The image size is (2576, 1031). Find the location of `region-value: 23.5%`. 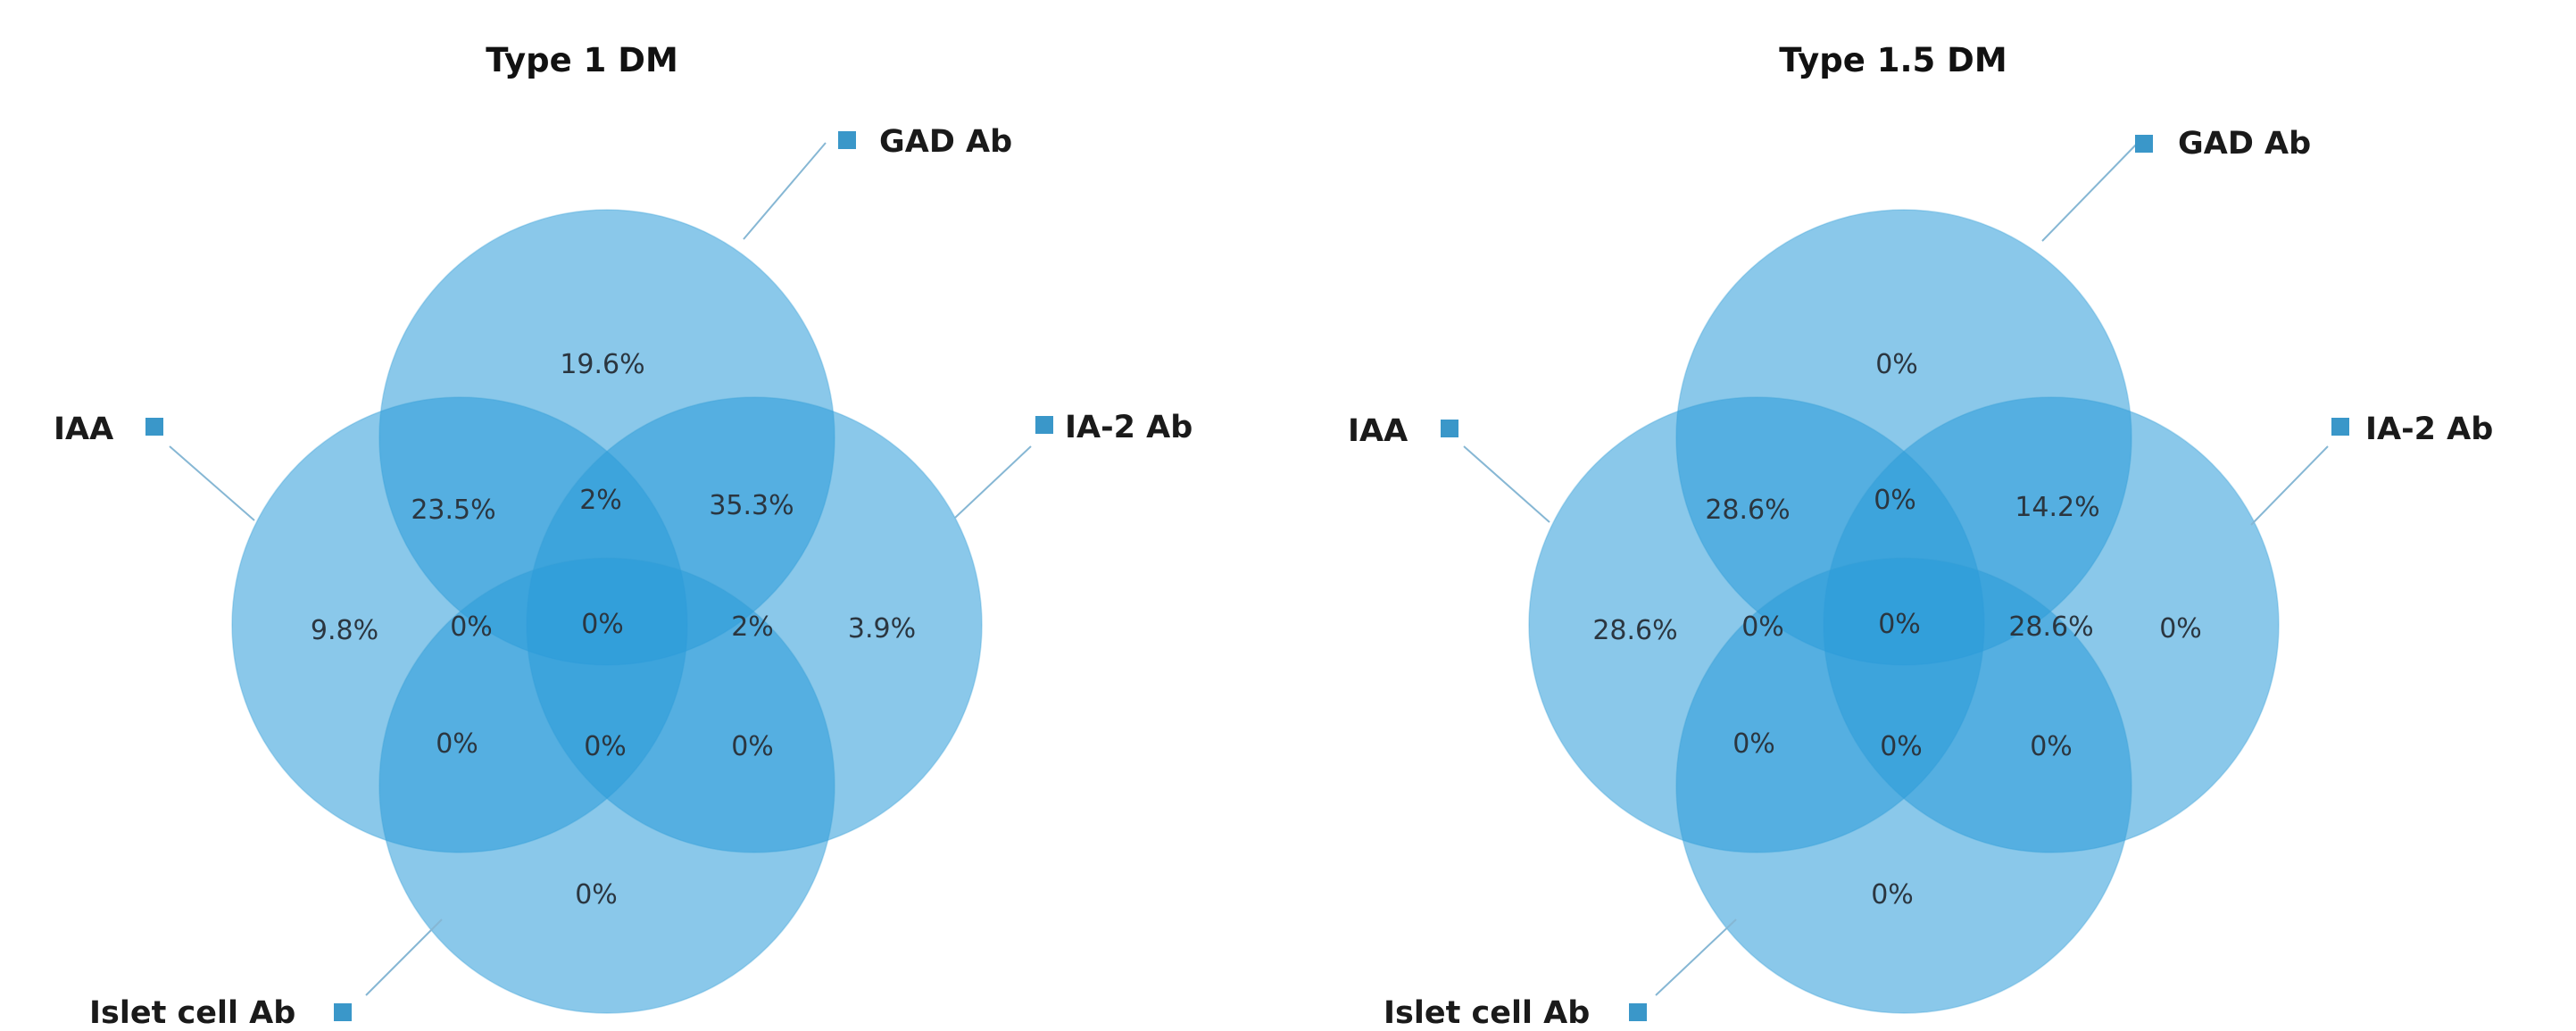

region-value: 23.5% is located at coordinates (453, 510).